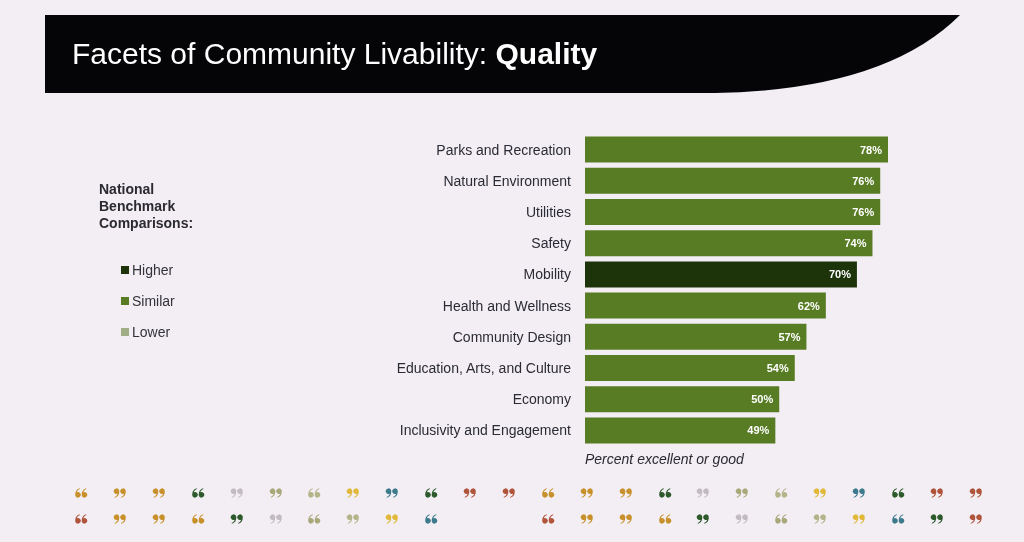 The height and width of the screenshot is (542, 1024). I want to click on y-tick-label: Parks and Recreation, so click(503, 149).